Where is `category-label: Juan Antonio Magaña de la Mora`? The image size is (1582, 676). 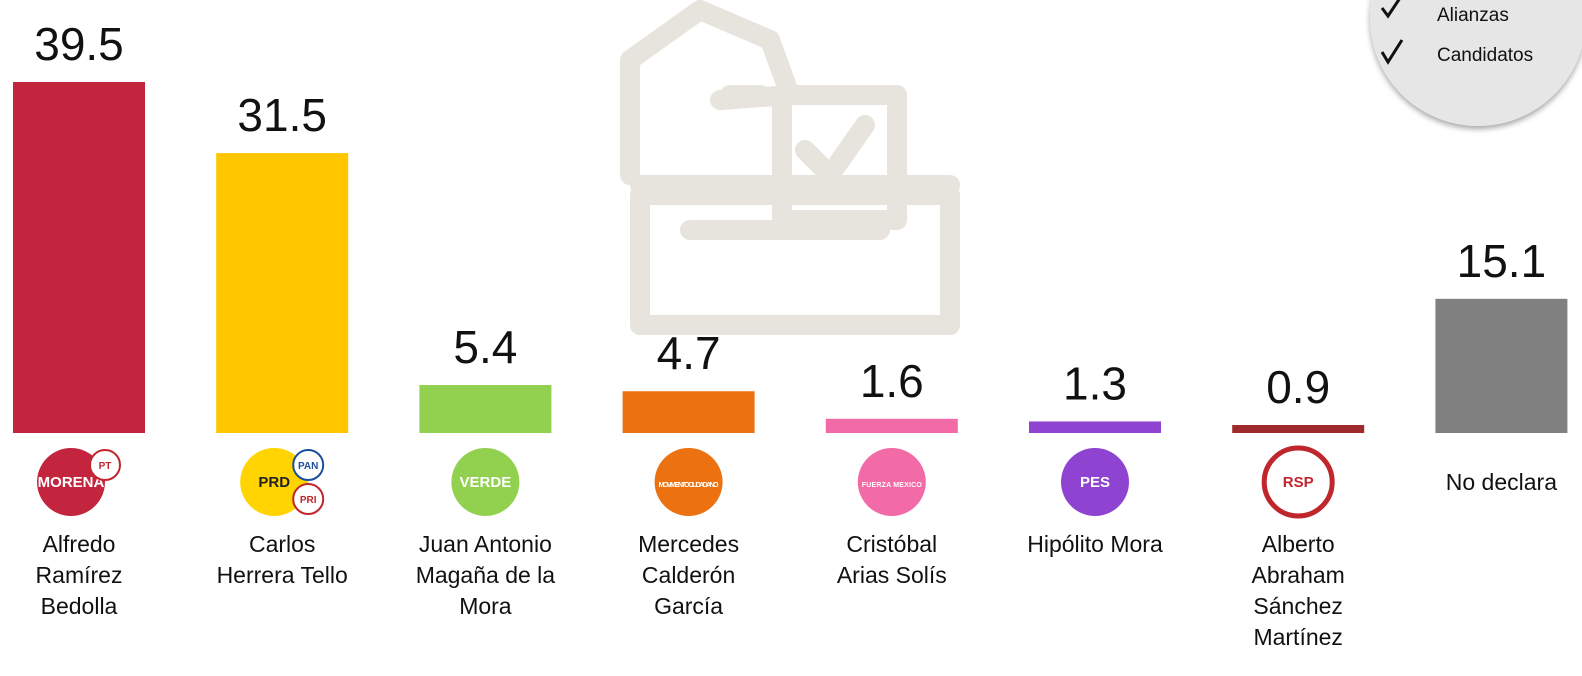
category-label: Juan Antonio Magaña de la Mora is located at coordinates (485, 575).